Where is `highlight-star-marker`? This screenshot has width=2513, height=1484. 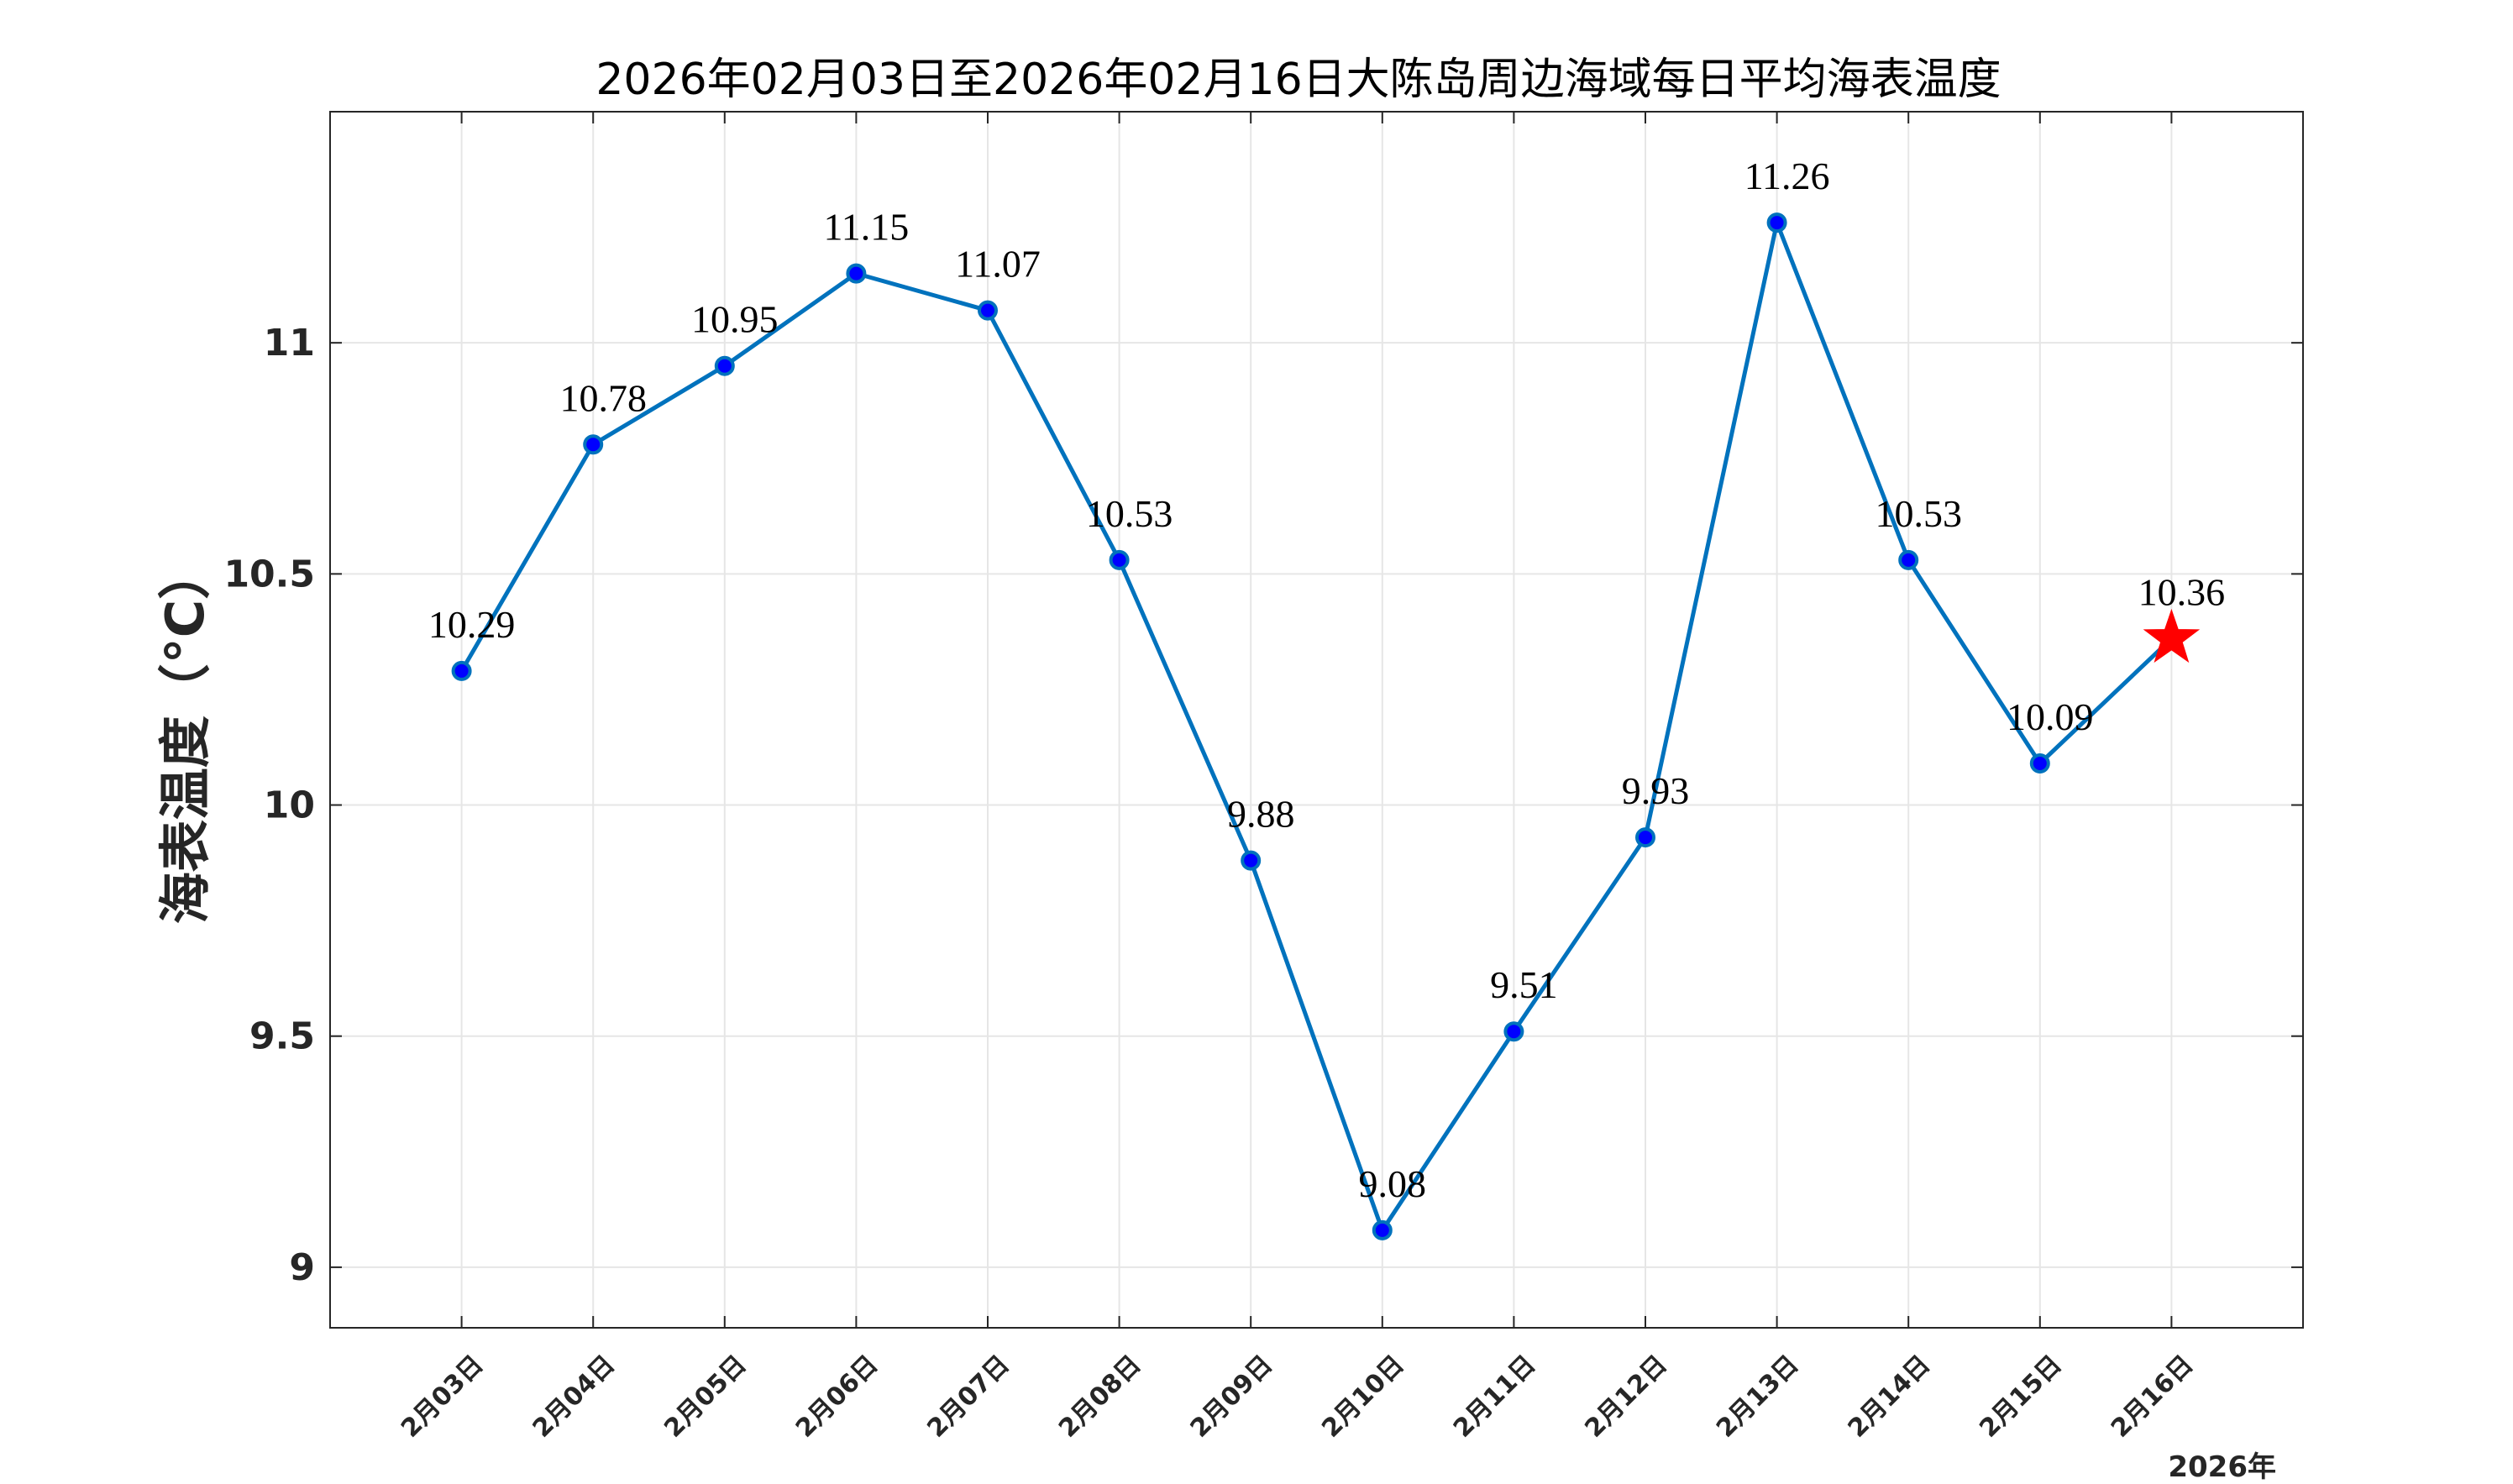
highlight-star-marker is located at coordinates (2172, 636).